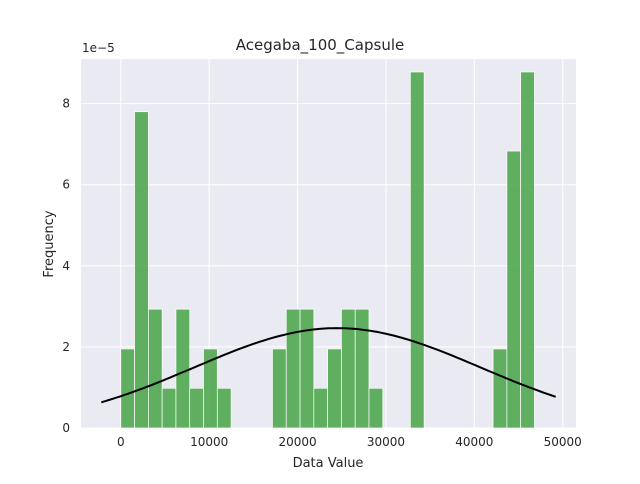 This screenshot has height=484, width=640. Describe the element at coordinates (121, 442) in the screenshot. I see `x-tick-label: 0` at that location.